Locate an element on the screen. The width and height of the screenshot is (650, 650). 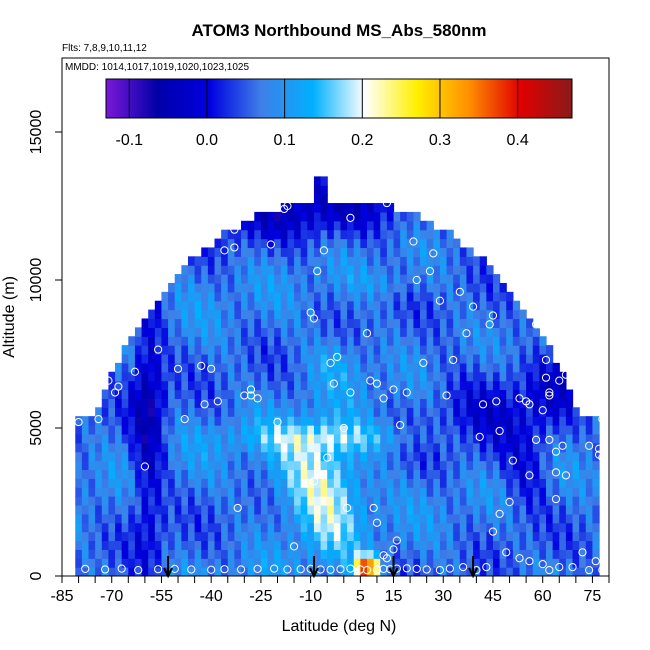
x-tick-label: 15 is located at coordinates (394, 596).